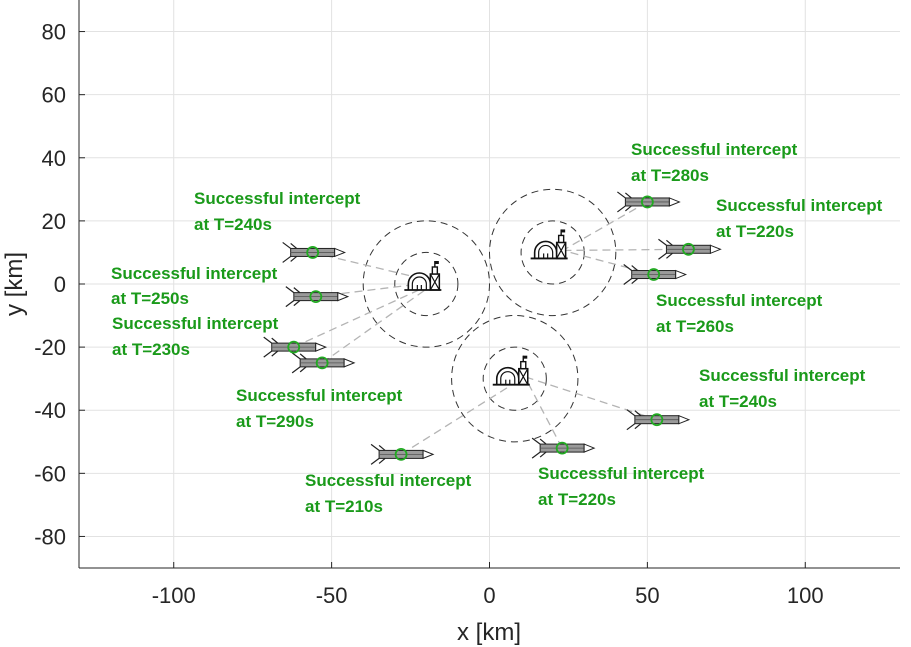 This screenshot has width=911, height=647. Describe the element at coordinates (670, 175) in the screenshot. I see `annotation-time: at T=280s` at that location.